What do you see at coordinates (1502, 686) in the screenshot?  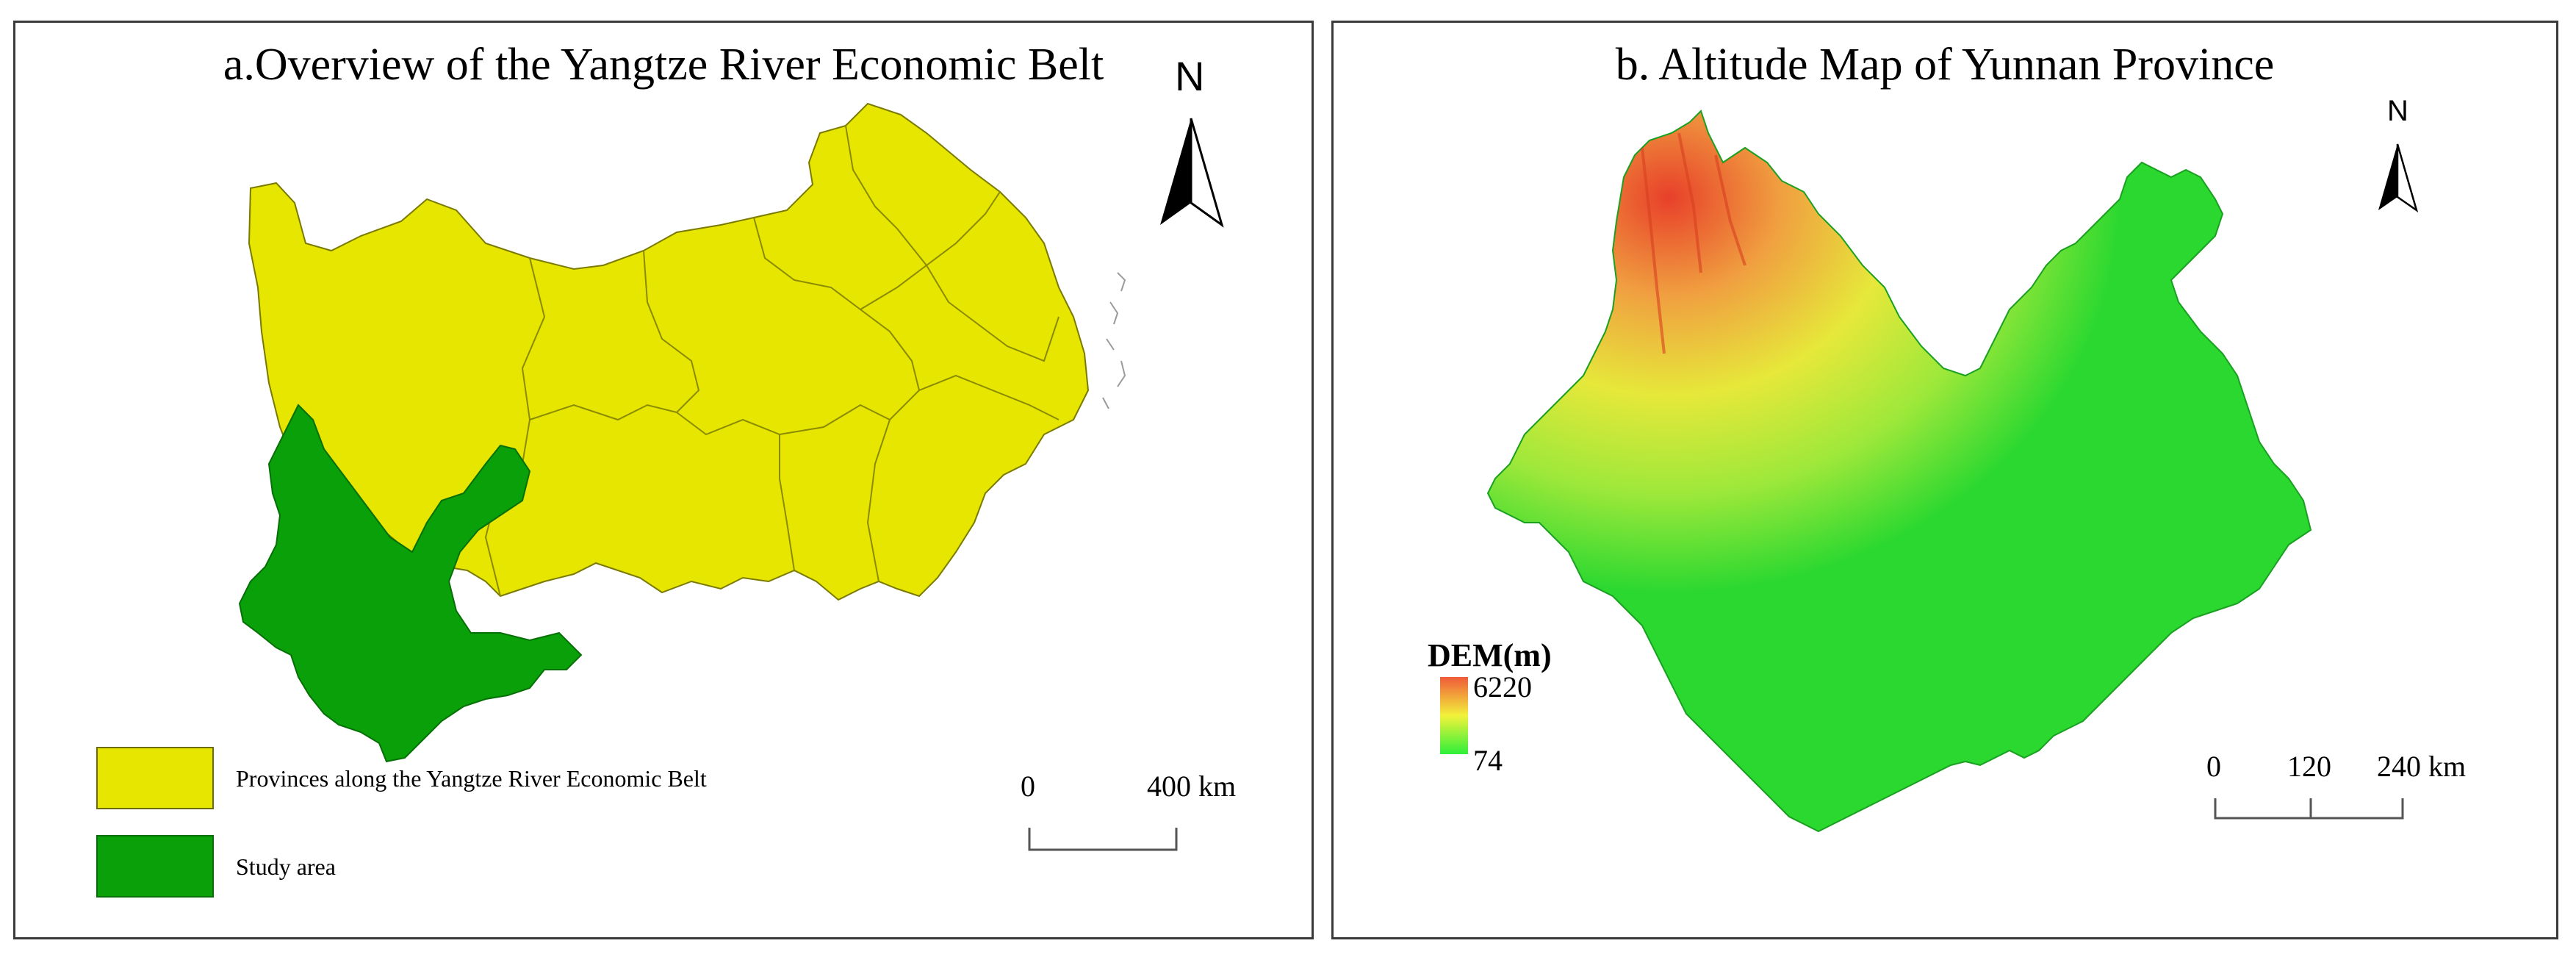 I see `dem-legend-max: 6220` at bounding box center [1502, 686].